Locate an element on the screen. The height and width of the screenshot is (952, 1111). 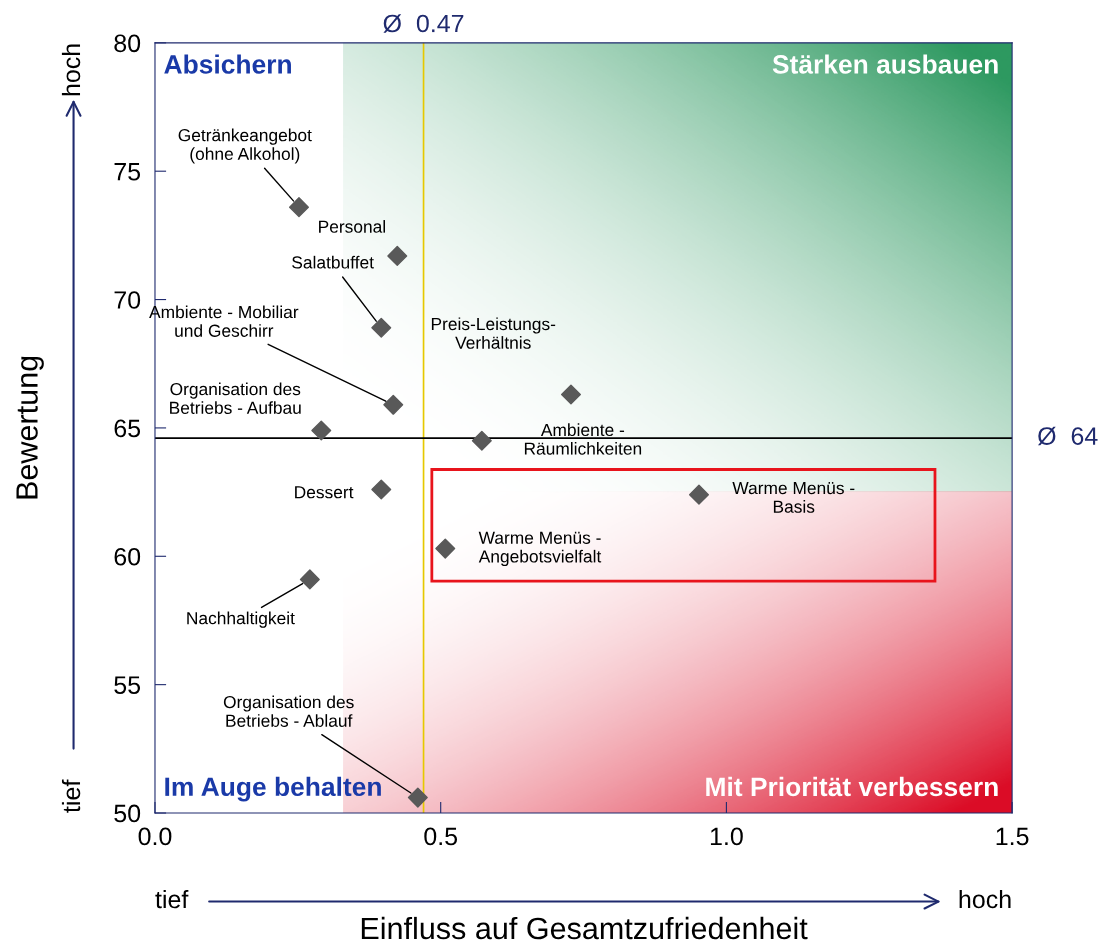
annotation: Warme Menüs - Basis is located at coordinates (793, 497).